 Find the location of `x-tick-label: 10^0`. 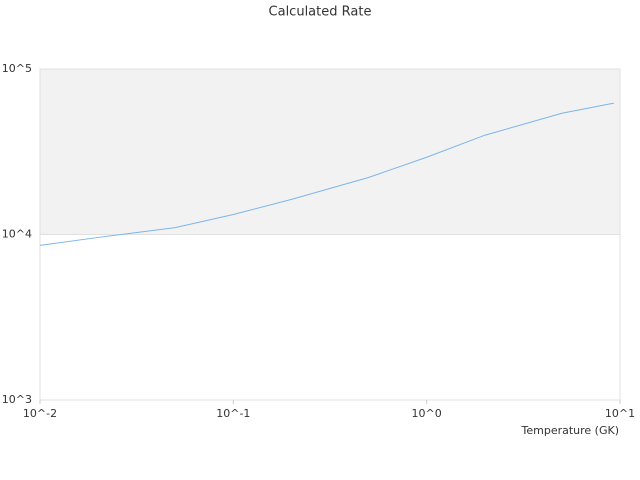

x-tick-label: 10^0 is located at coordinates (427, 413).